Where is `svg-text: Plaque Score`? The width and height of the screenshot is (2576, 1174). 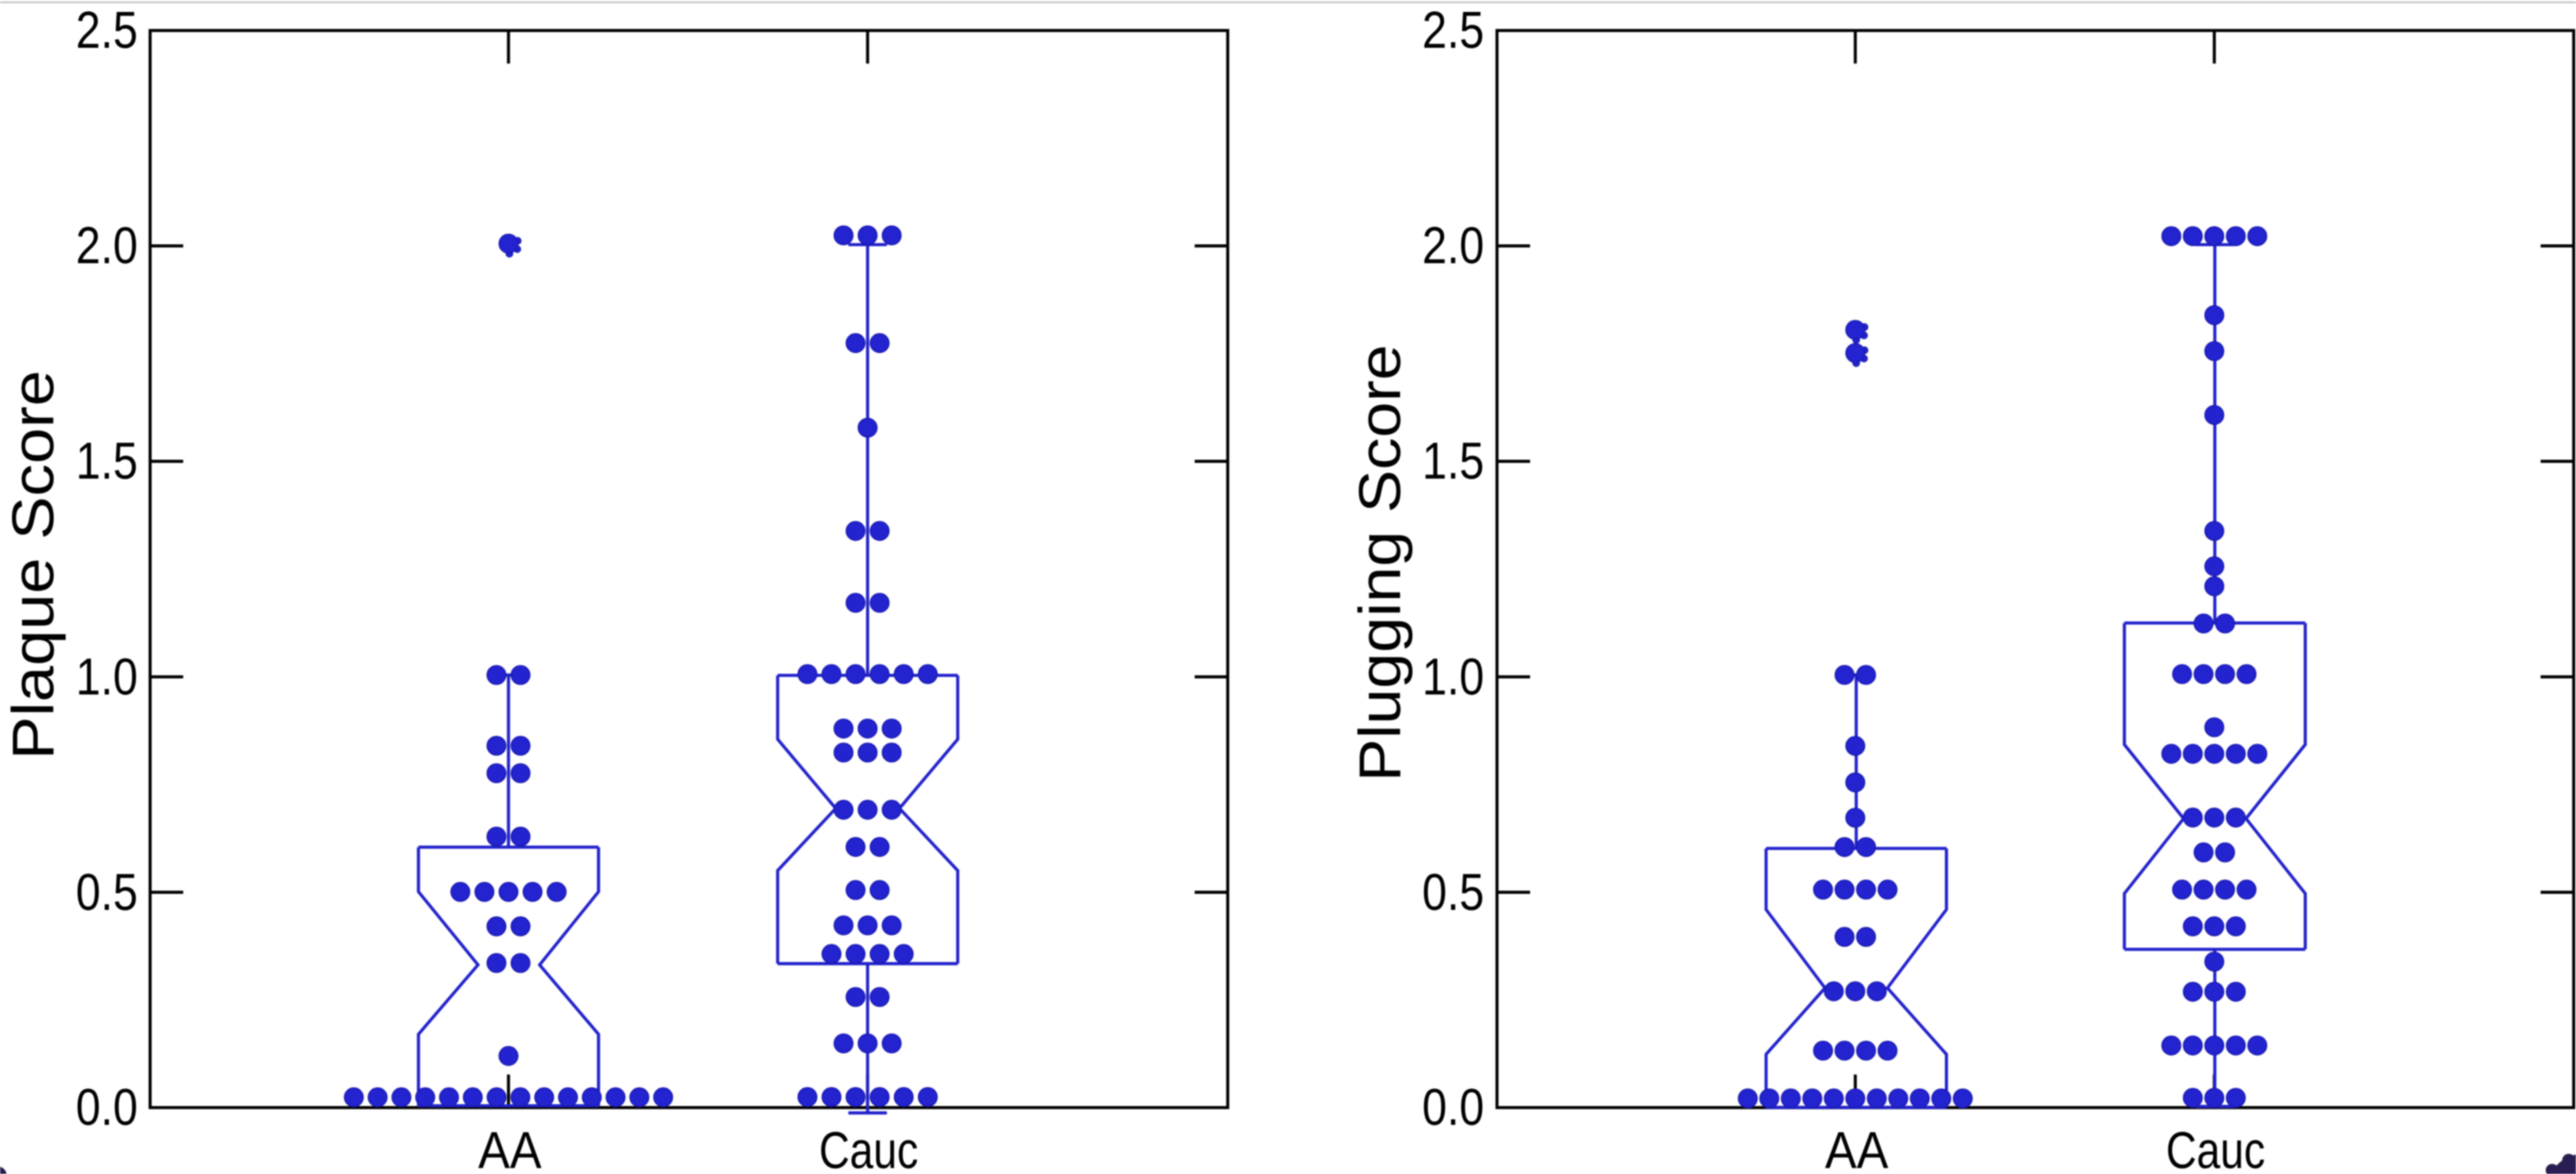
svg-text: Plaque Score is located at coordinates (33, 565).